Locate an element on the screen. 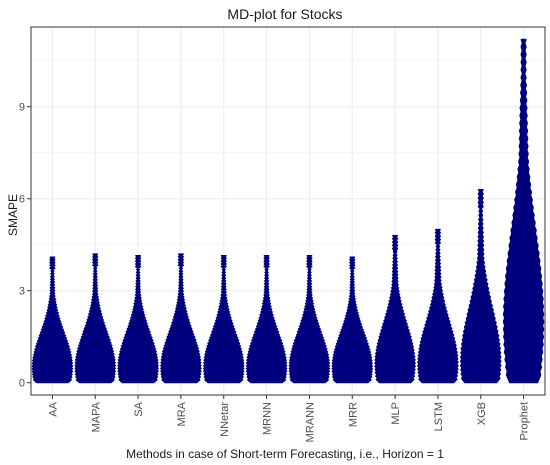 The width and height of the screenshot is (550, 465). violin-mrr is located at coordinates (352, 320).